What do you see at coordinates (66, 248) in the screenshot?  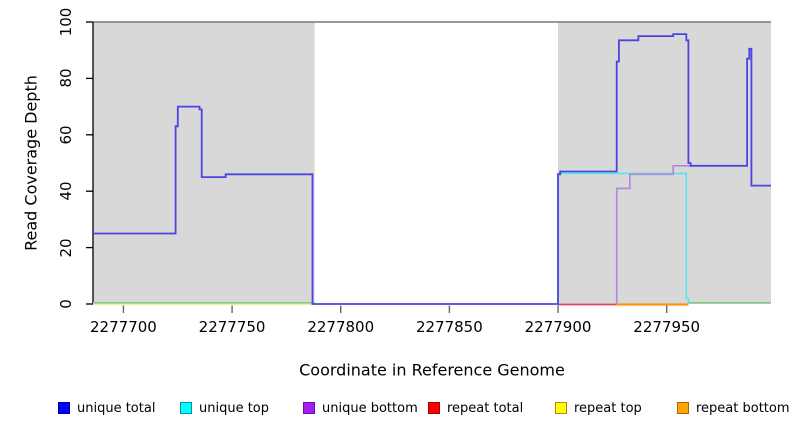 I see `y-tick-label: 20` at bounding box center [66, 248].